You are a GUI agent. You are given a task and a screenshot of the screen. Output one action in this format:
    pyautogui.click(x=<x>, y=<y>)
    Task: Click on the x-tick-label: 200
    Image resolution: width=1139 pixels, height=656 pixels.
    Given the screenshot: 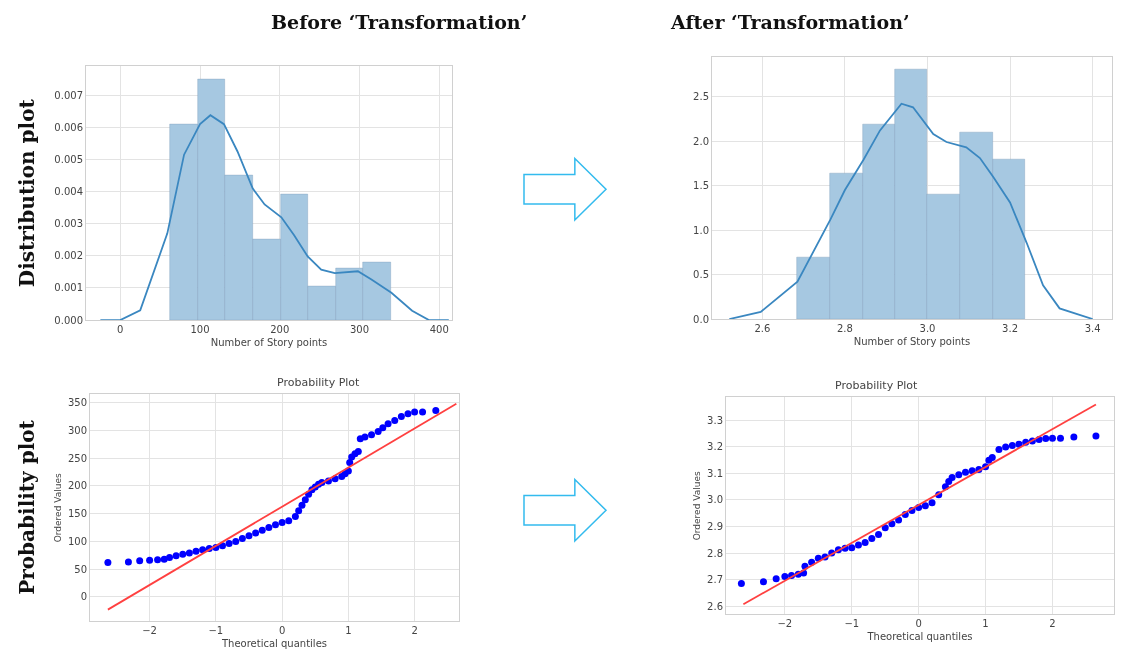 What is the action you would take?
    pyautogui.click(x=280, y=330)
    